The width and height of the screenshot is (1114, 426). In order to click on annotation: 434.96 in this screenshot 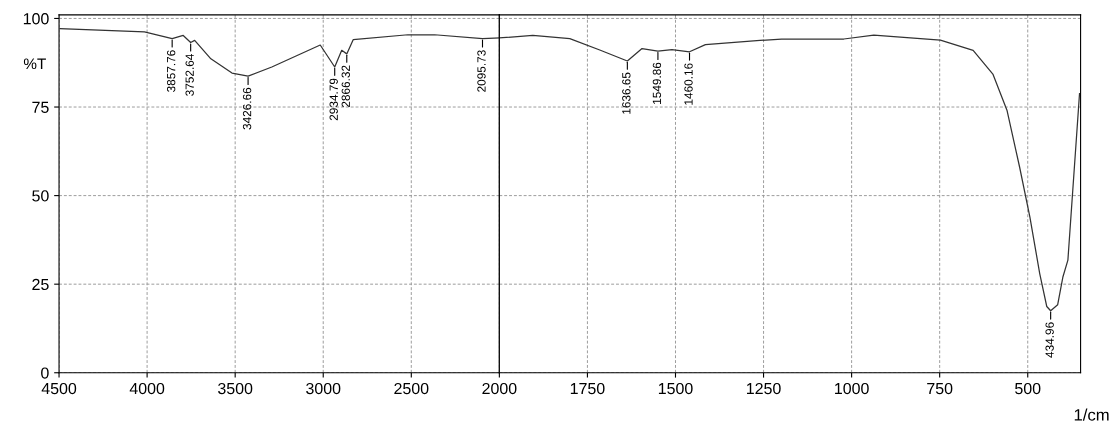, I will do `click(1049, 340)`.